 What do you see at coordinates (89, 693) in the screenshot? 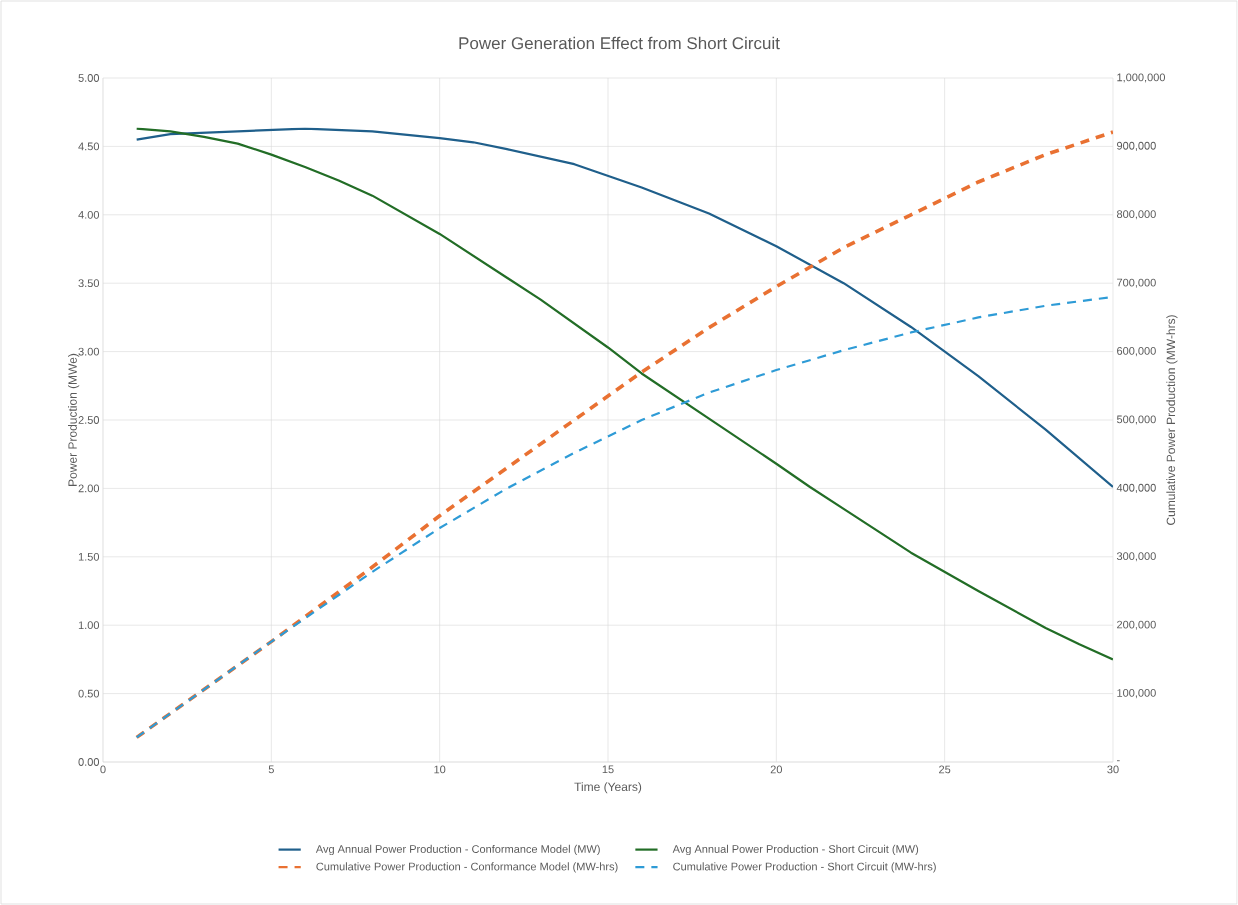
I see `y-tick-label: 0.50` at bounding box center [89, 693].